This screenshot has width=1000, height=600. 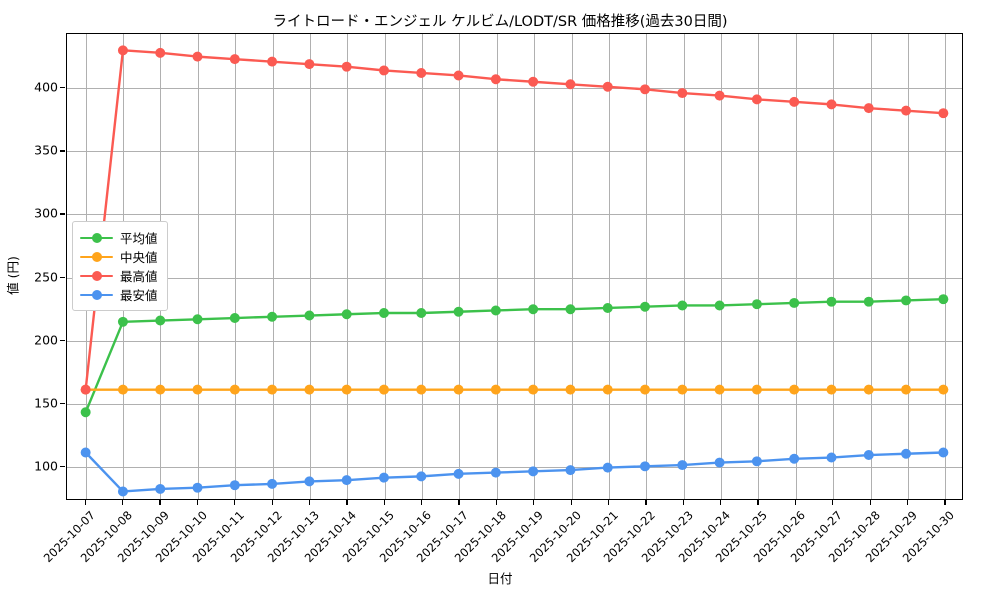 I want to click on legend-label: 最高値, so click(x=139, y=276).